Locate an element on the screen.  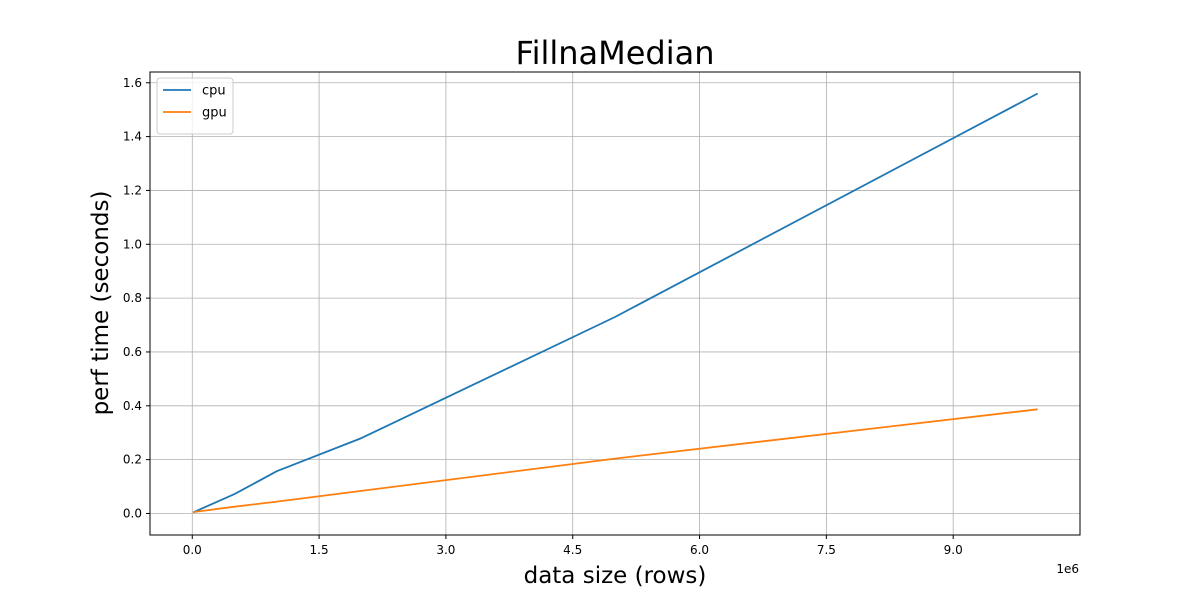
x-tick-label: 3.0 is located at coordinates (445, 550).